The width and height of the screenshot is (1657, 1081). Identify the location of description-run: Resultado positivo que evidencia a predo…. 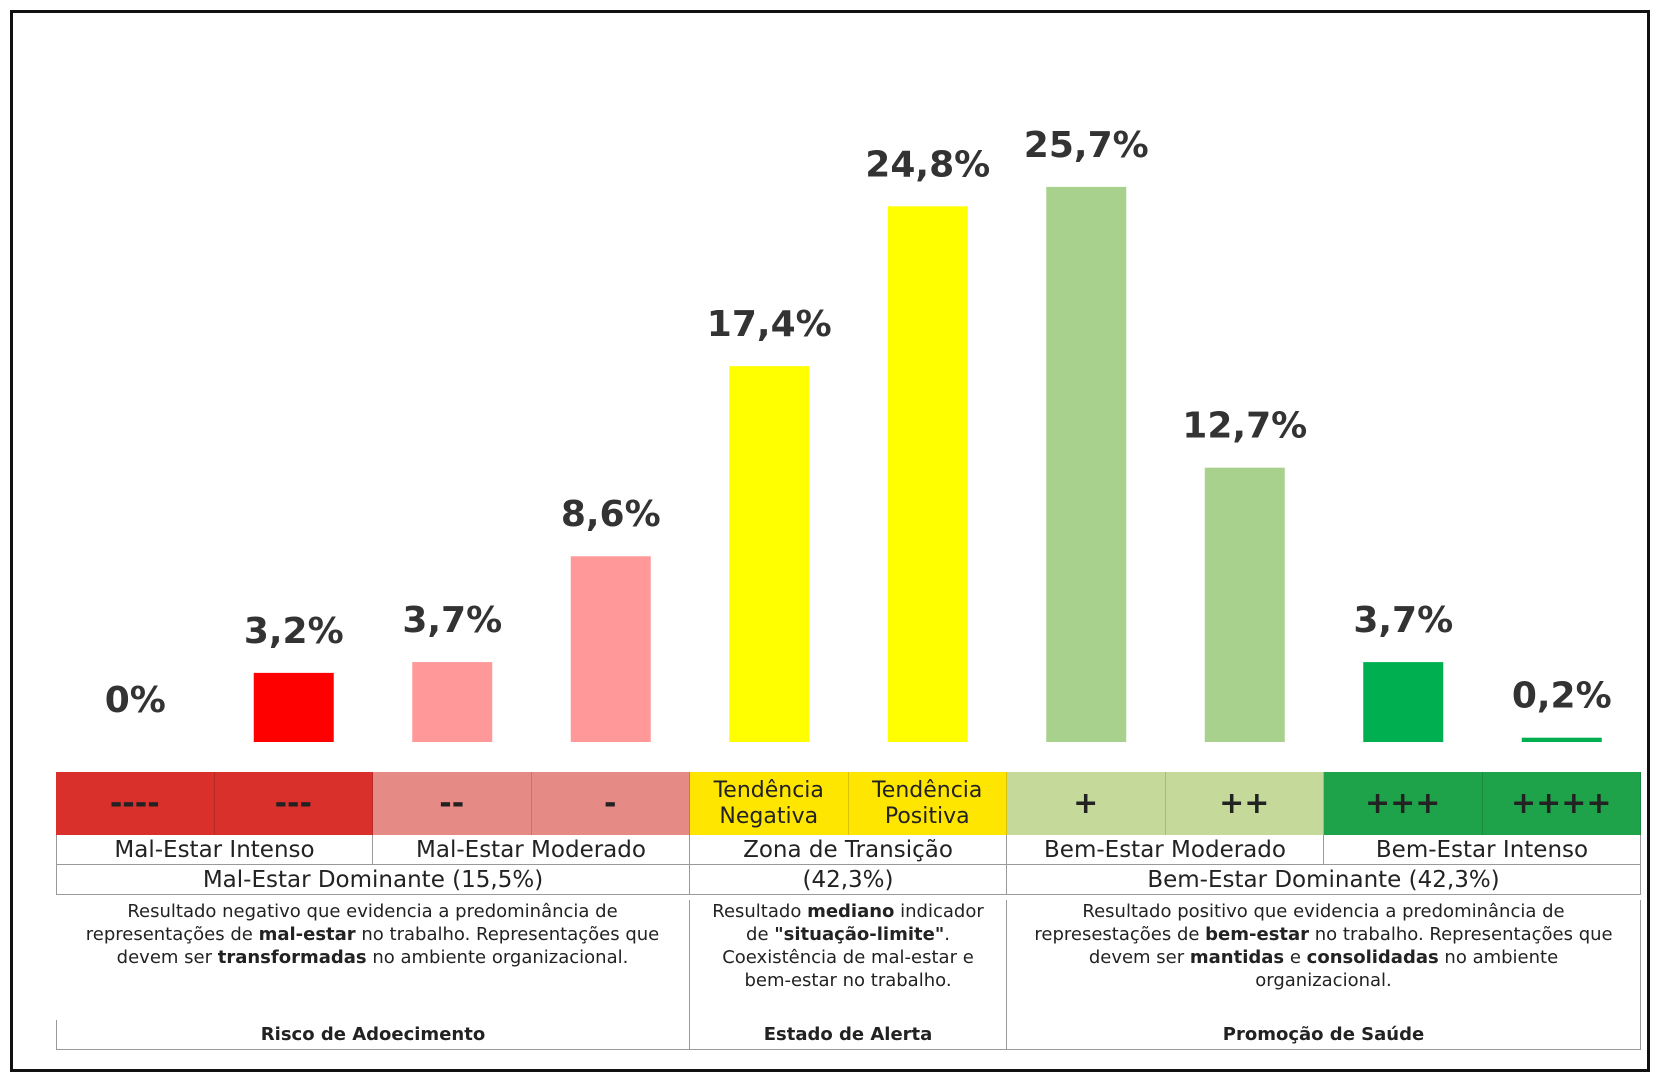
(1299, 923).